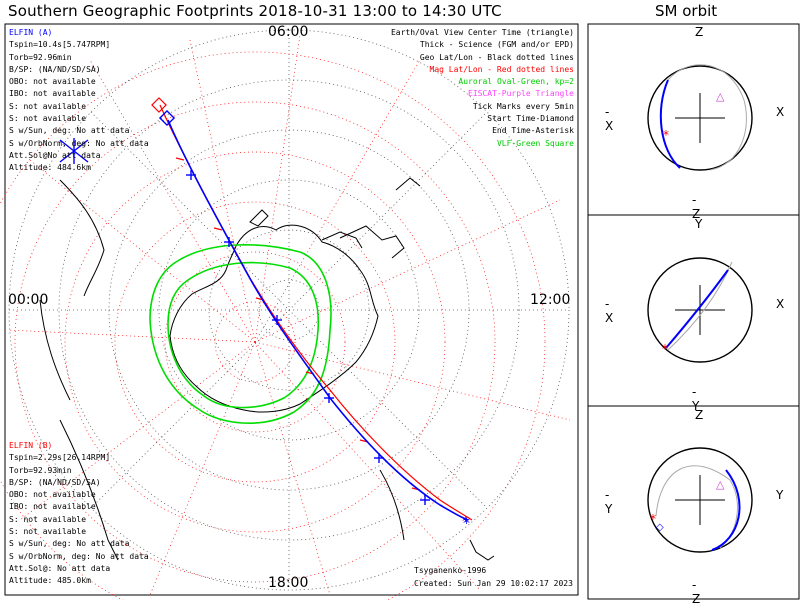 Image resolution: width=800 pixels, height=606 pixels. I want to click on elfin-b-line: OBO: not available, so click(52, 495).